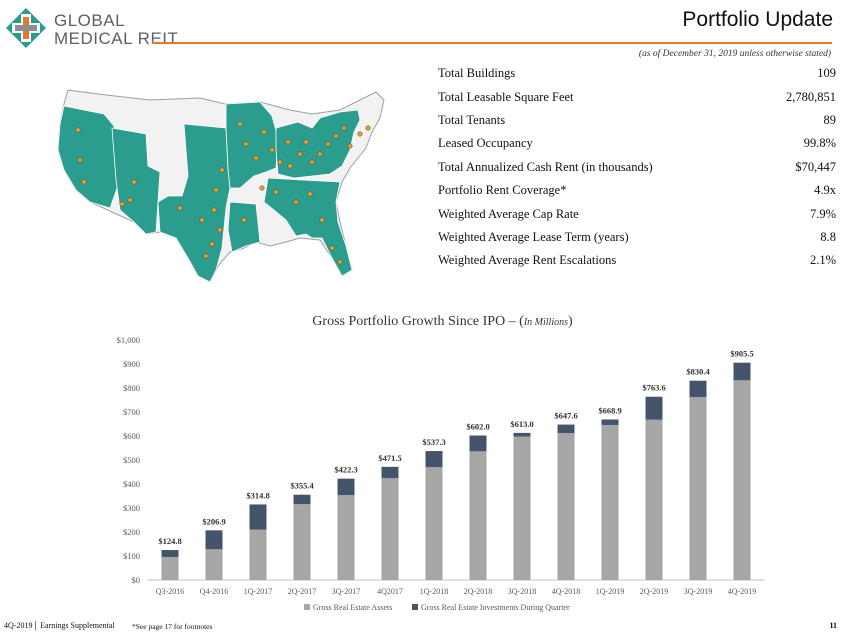 The width and height of the screenshot is (845, 634). Describe the element at coordinates (172, 626) in the screenshot. I see `footer-note: *See page 17 for footnotes` at that location.